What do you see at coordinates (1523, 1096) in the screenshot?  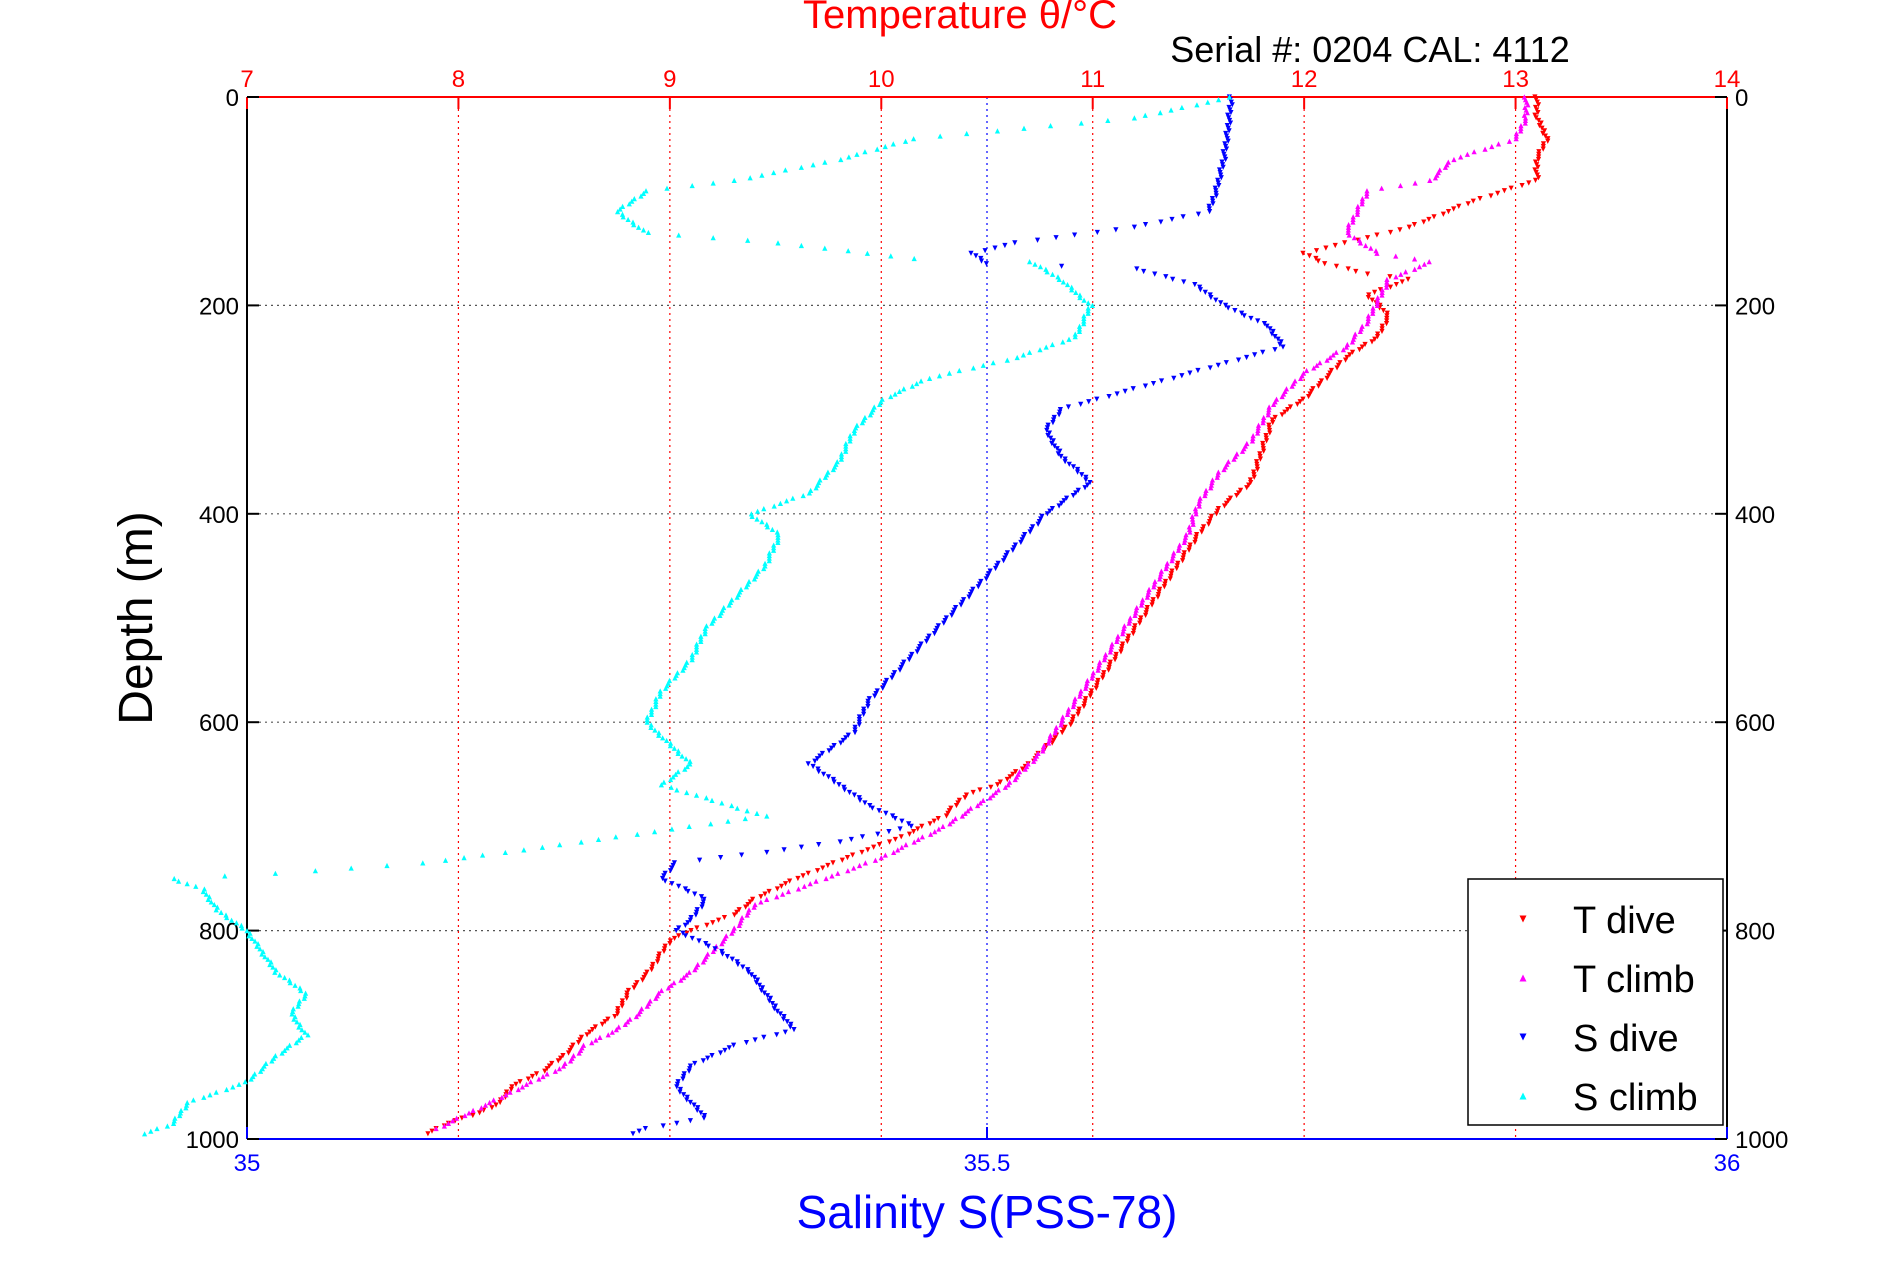 I see `legend-marker` at bounding box center [1523, 1096].